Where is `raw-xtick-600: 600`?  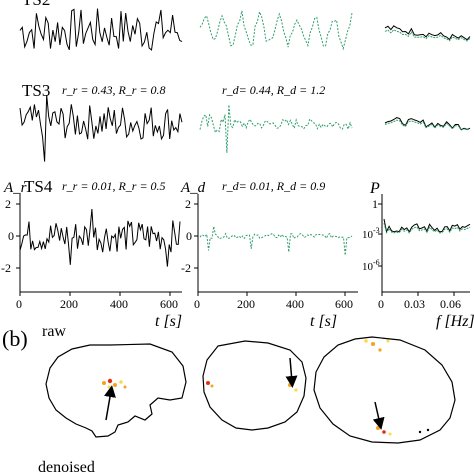 raw-xtick-600: 600 is located at coordinates (169, 304).